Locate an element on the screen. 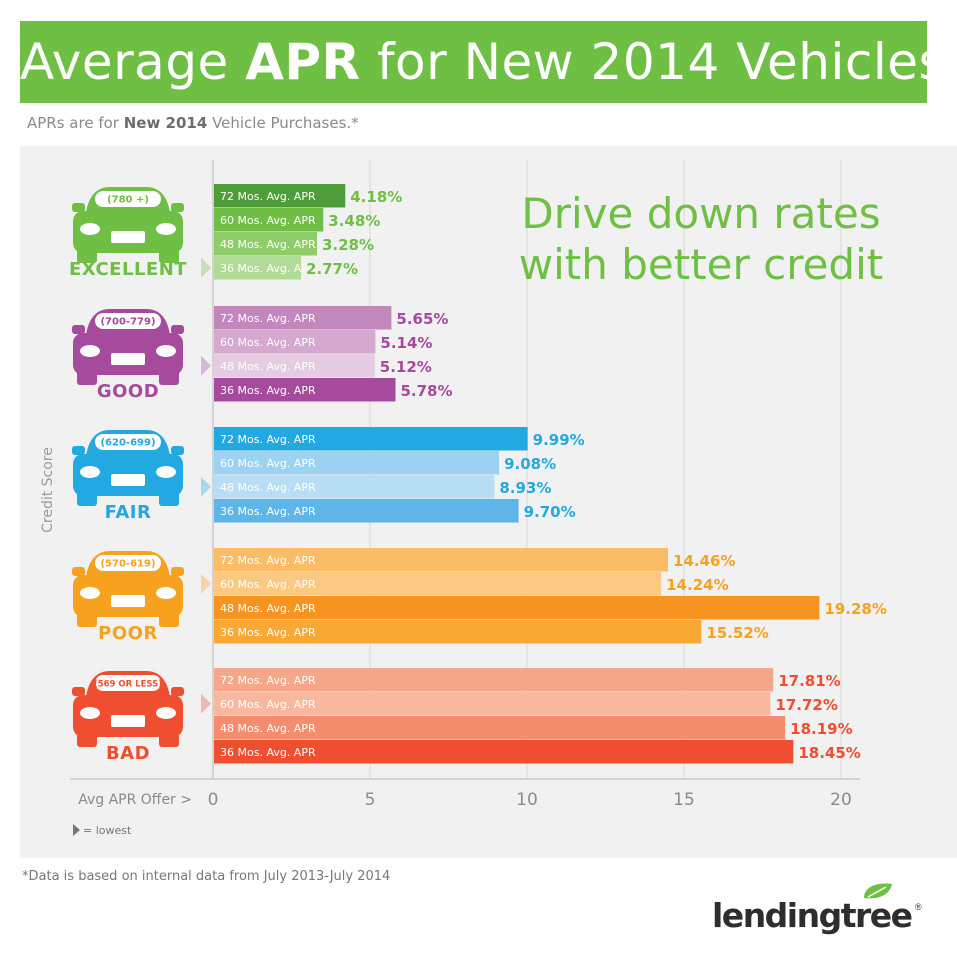  x-tick-label-15: 15 is located at coordinates (684, 800).